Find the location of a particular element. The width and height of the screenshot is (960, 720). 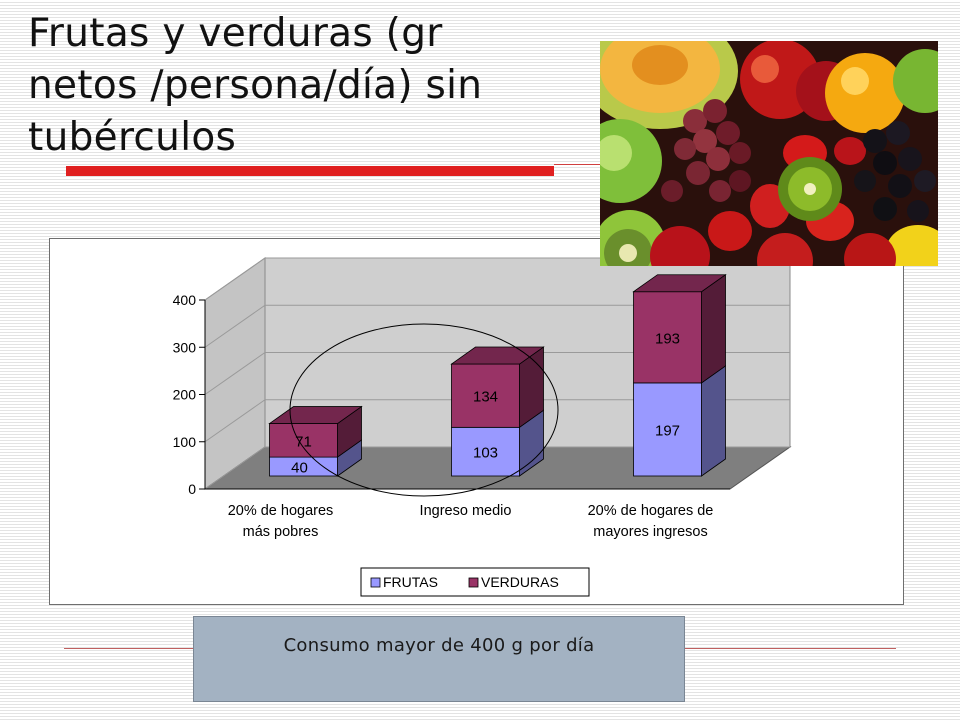

annotation-ellipse is located at coordinates (424, 410).